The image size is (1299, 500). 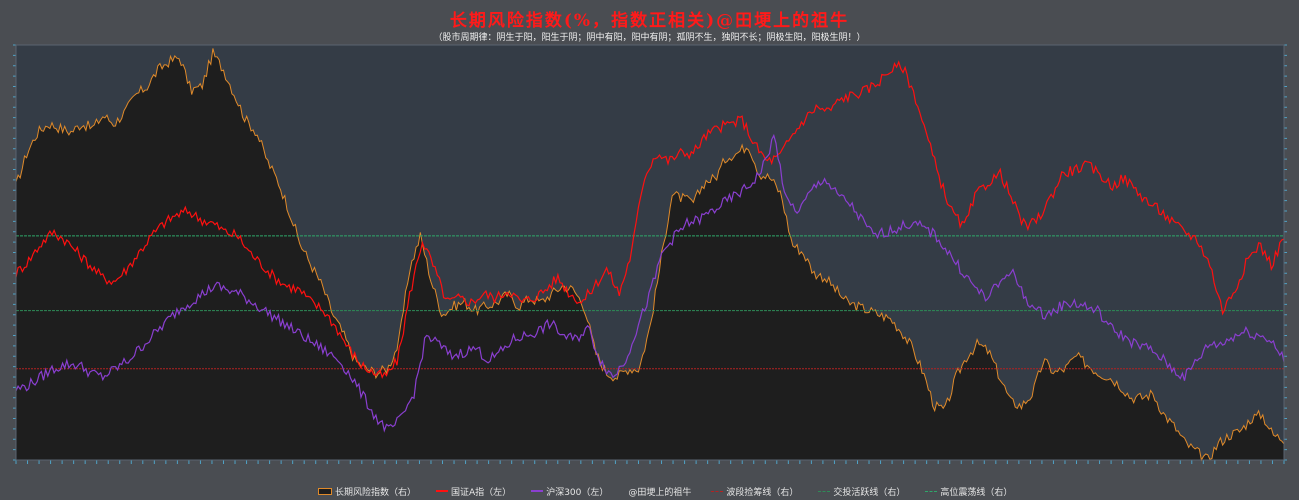 I want to click on chart-title: 长期风险指数(%，指数正相关)@田埂上的祖牛, so click(x=649, y=21).